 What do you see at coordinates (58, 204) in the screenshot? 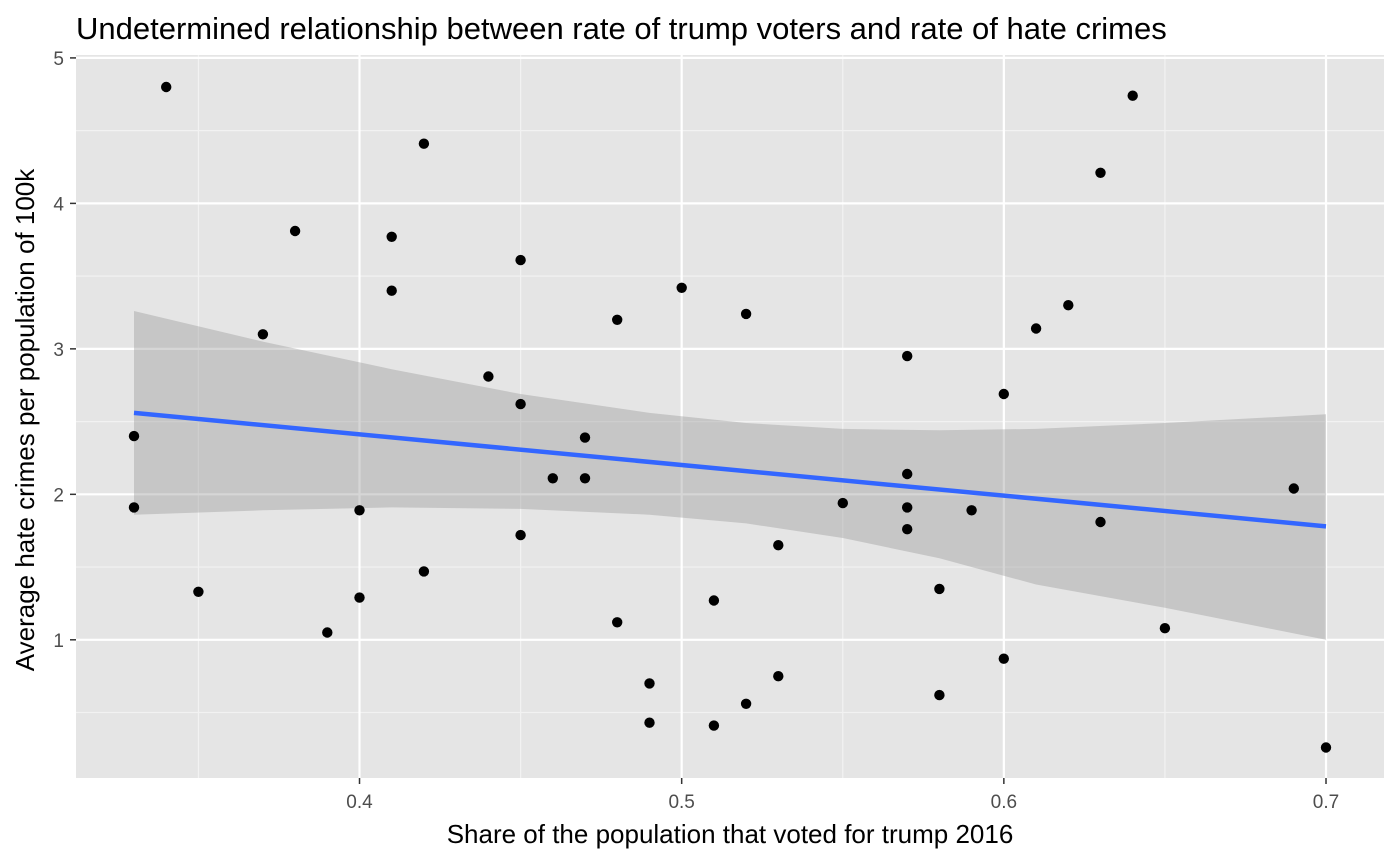
I see `y-tick-label: 4` at bounding box center [58, 204].